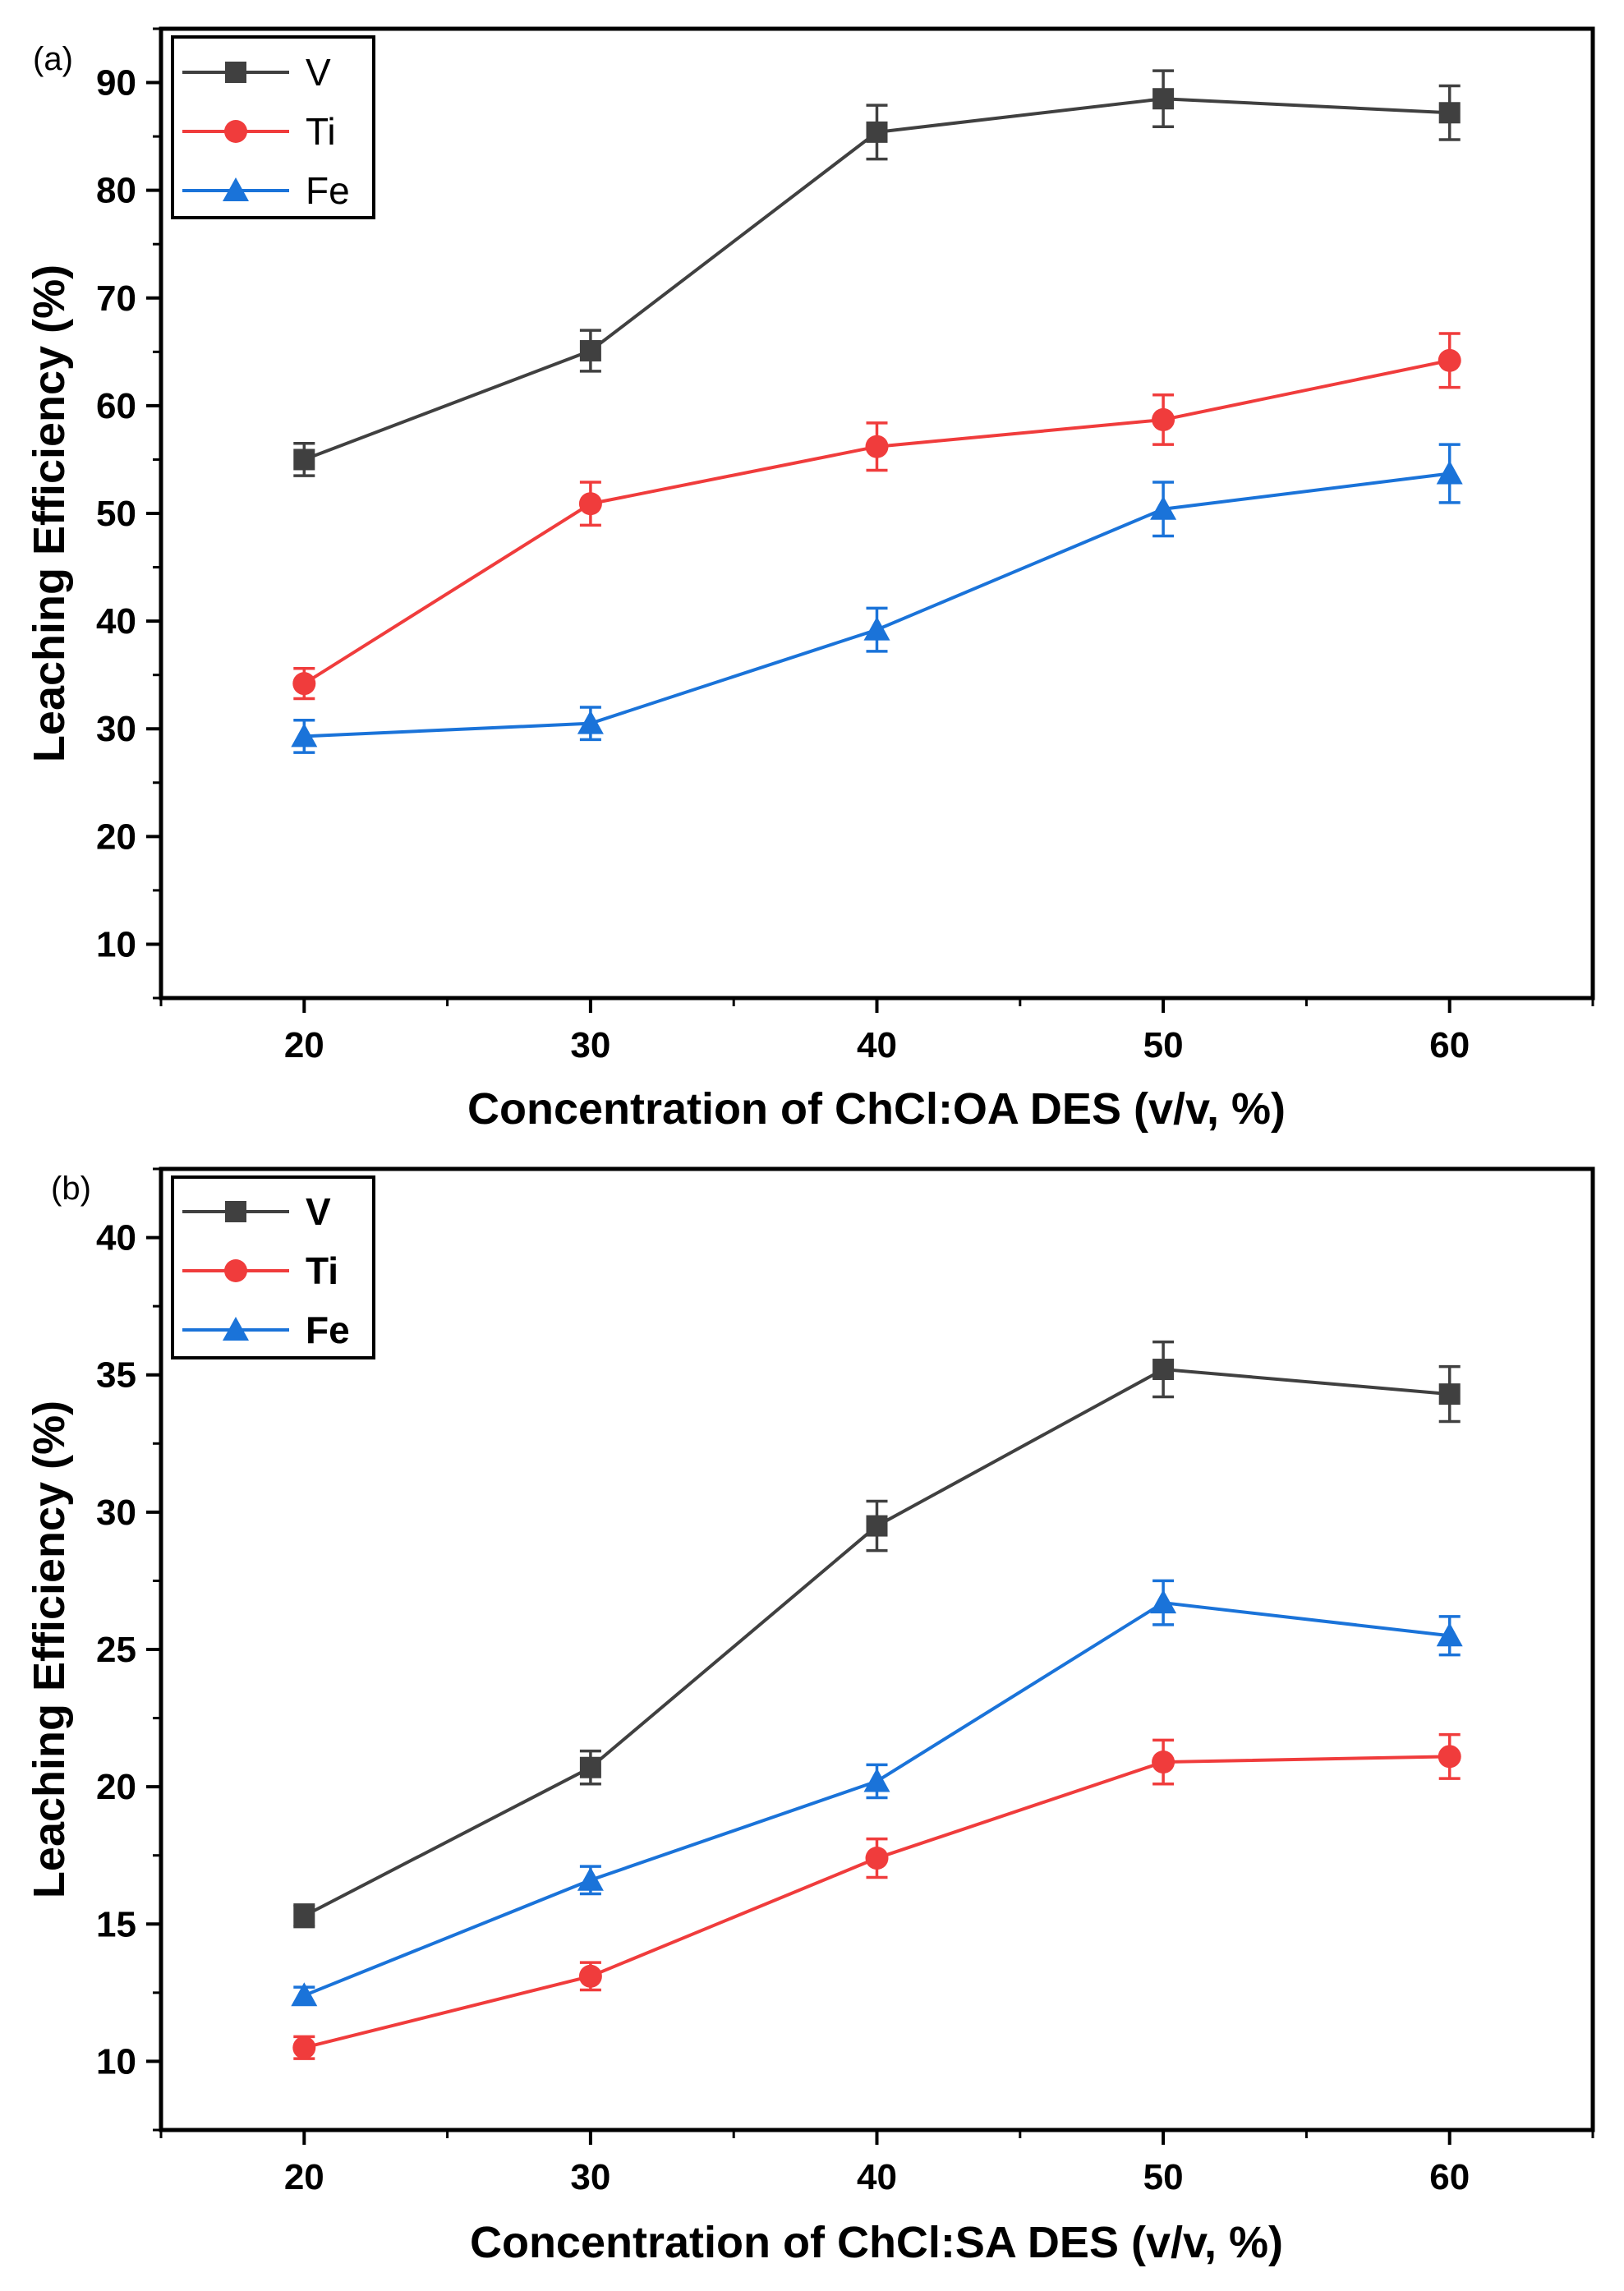  Describe the element at coordinates (116, 298) in the screenshot. I see `y-tick-label: 70` at that location.